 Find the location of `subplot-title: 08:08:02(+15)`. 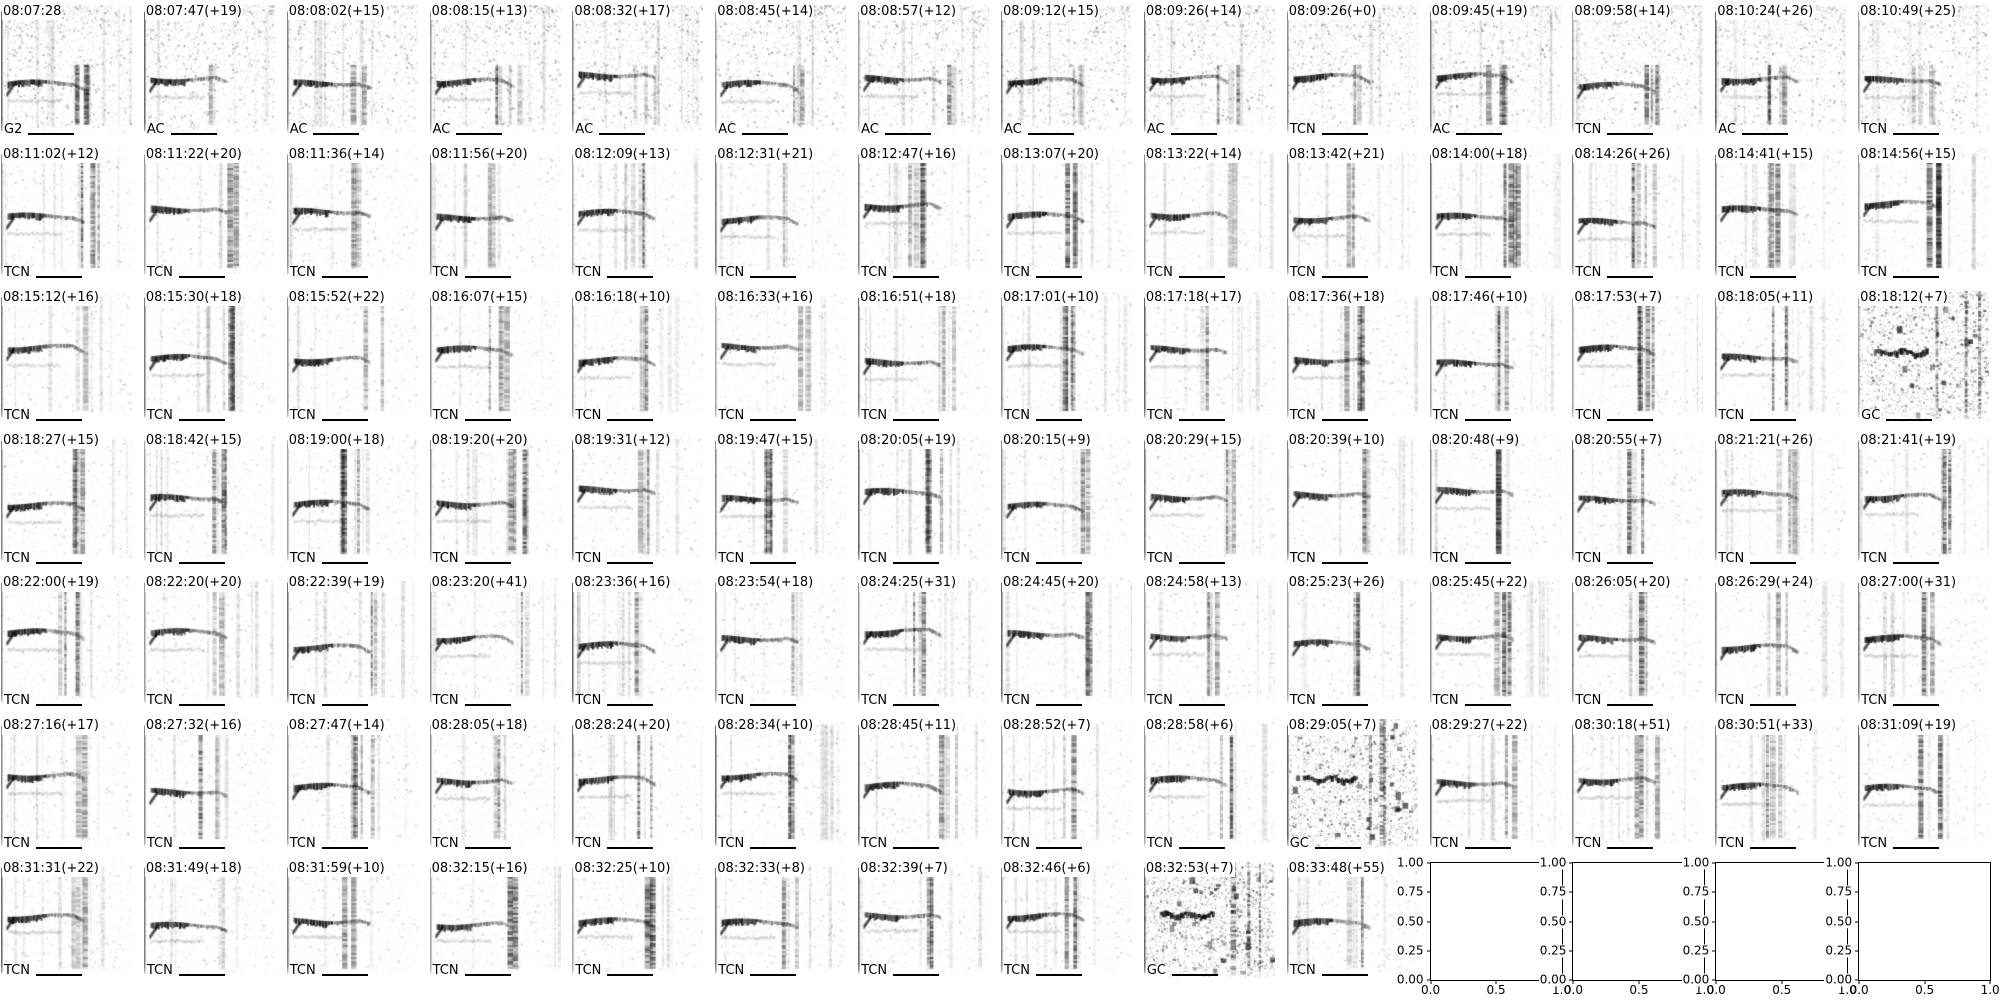

subplot-title: 08:08:02(+15) is located at coordinates (336, 12).